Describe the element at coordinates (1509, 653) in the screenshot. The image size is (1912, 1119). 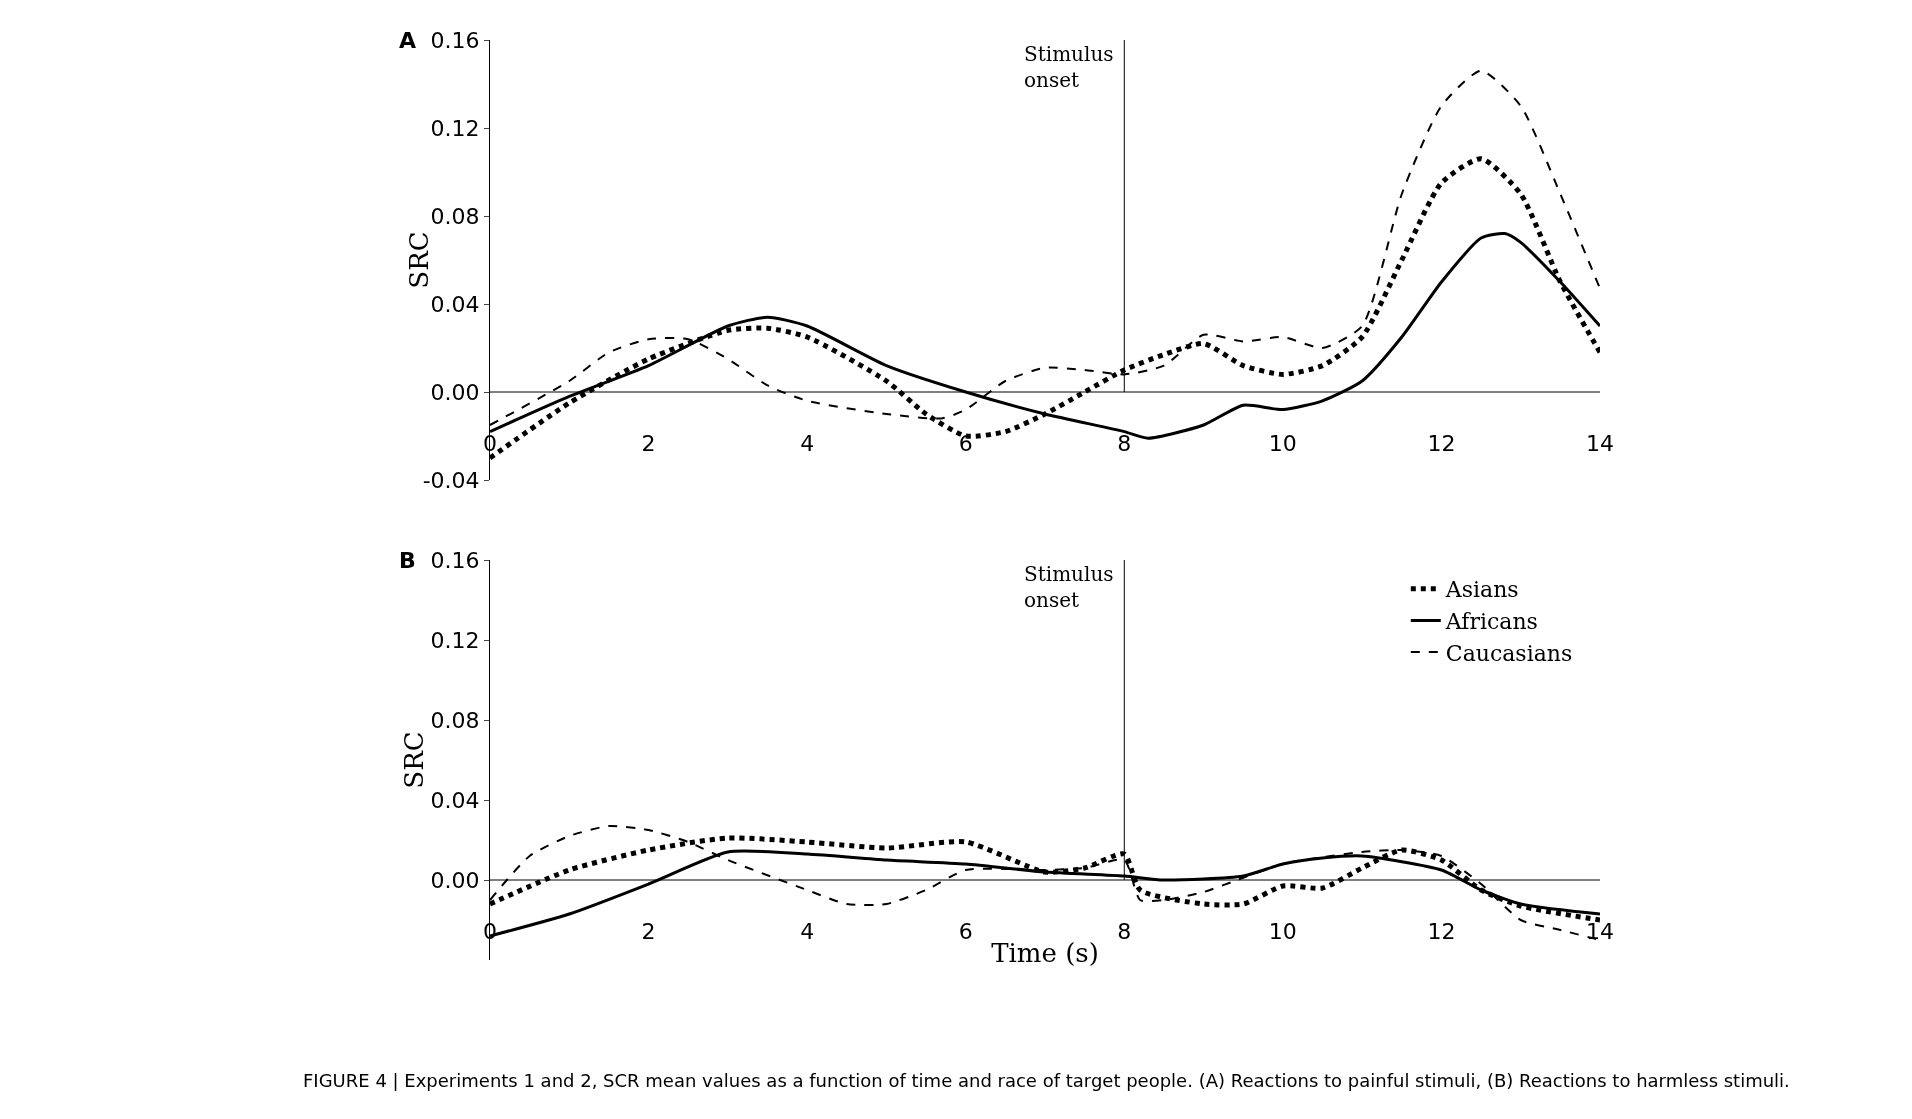
I see `legend-label: Caucasians` at that location.